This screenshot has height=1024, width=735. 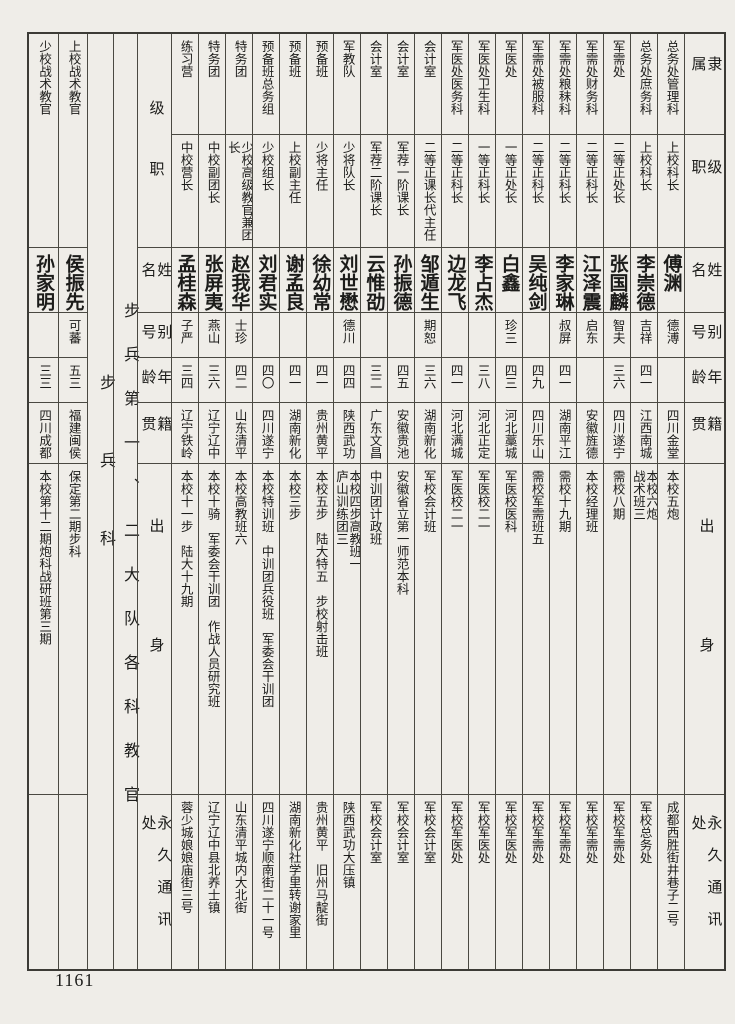 I want to click on person-column: 总务处管理科 上校科长 傅渊 德溥 四川金堂 本校五炮 成都西胜街井巷子二号, so click(x=670, y=501).